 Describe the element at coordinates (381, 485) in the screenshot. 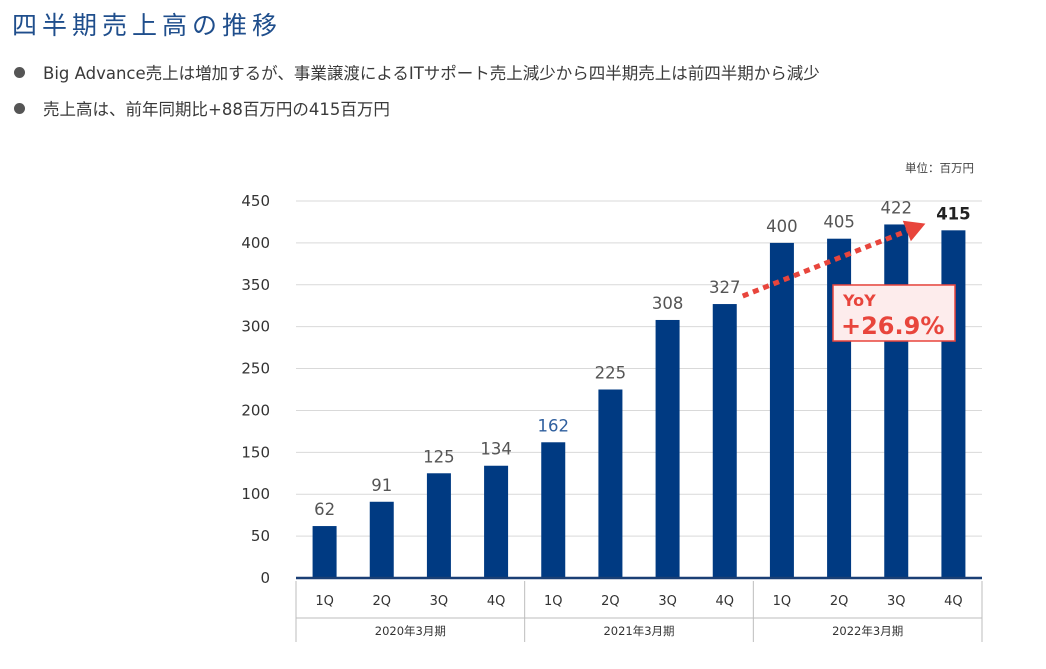

I see `data-label: 91` at that location.